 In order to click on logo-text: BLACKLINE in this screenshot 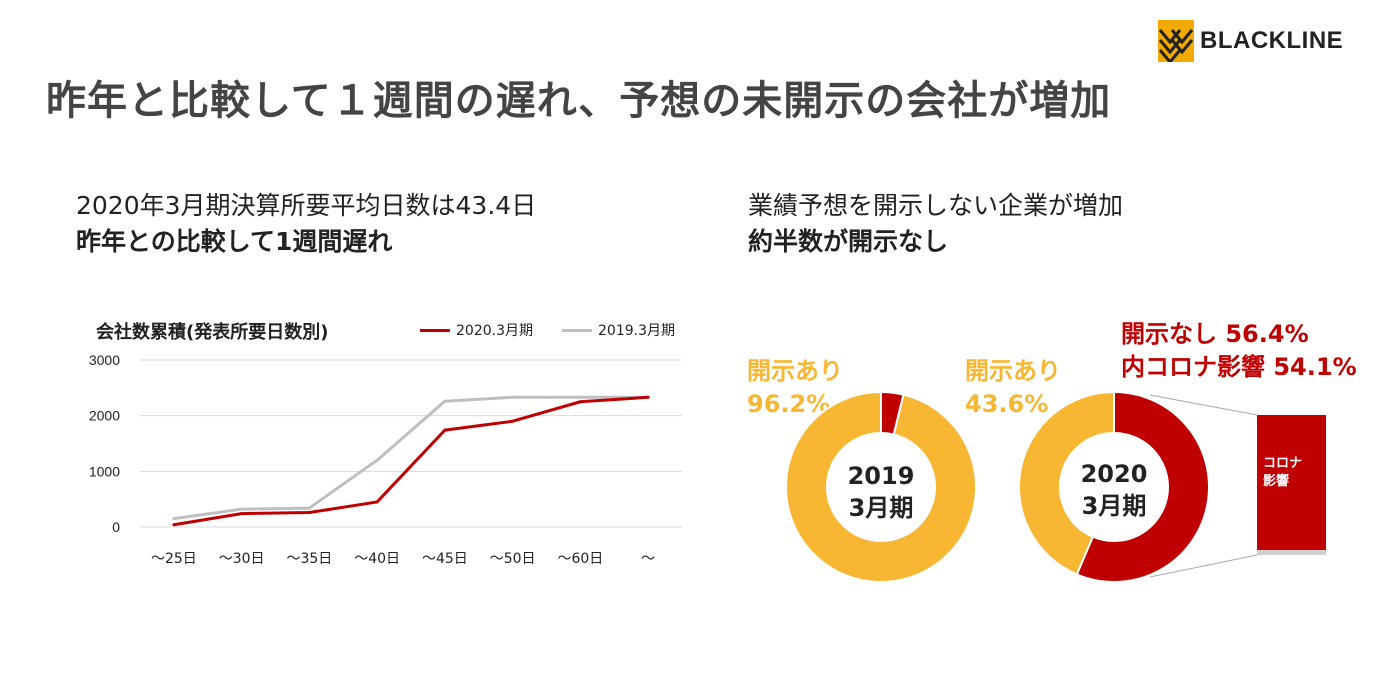, I will do `click(1272, 40)`.